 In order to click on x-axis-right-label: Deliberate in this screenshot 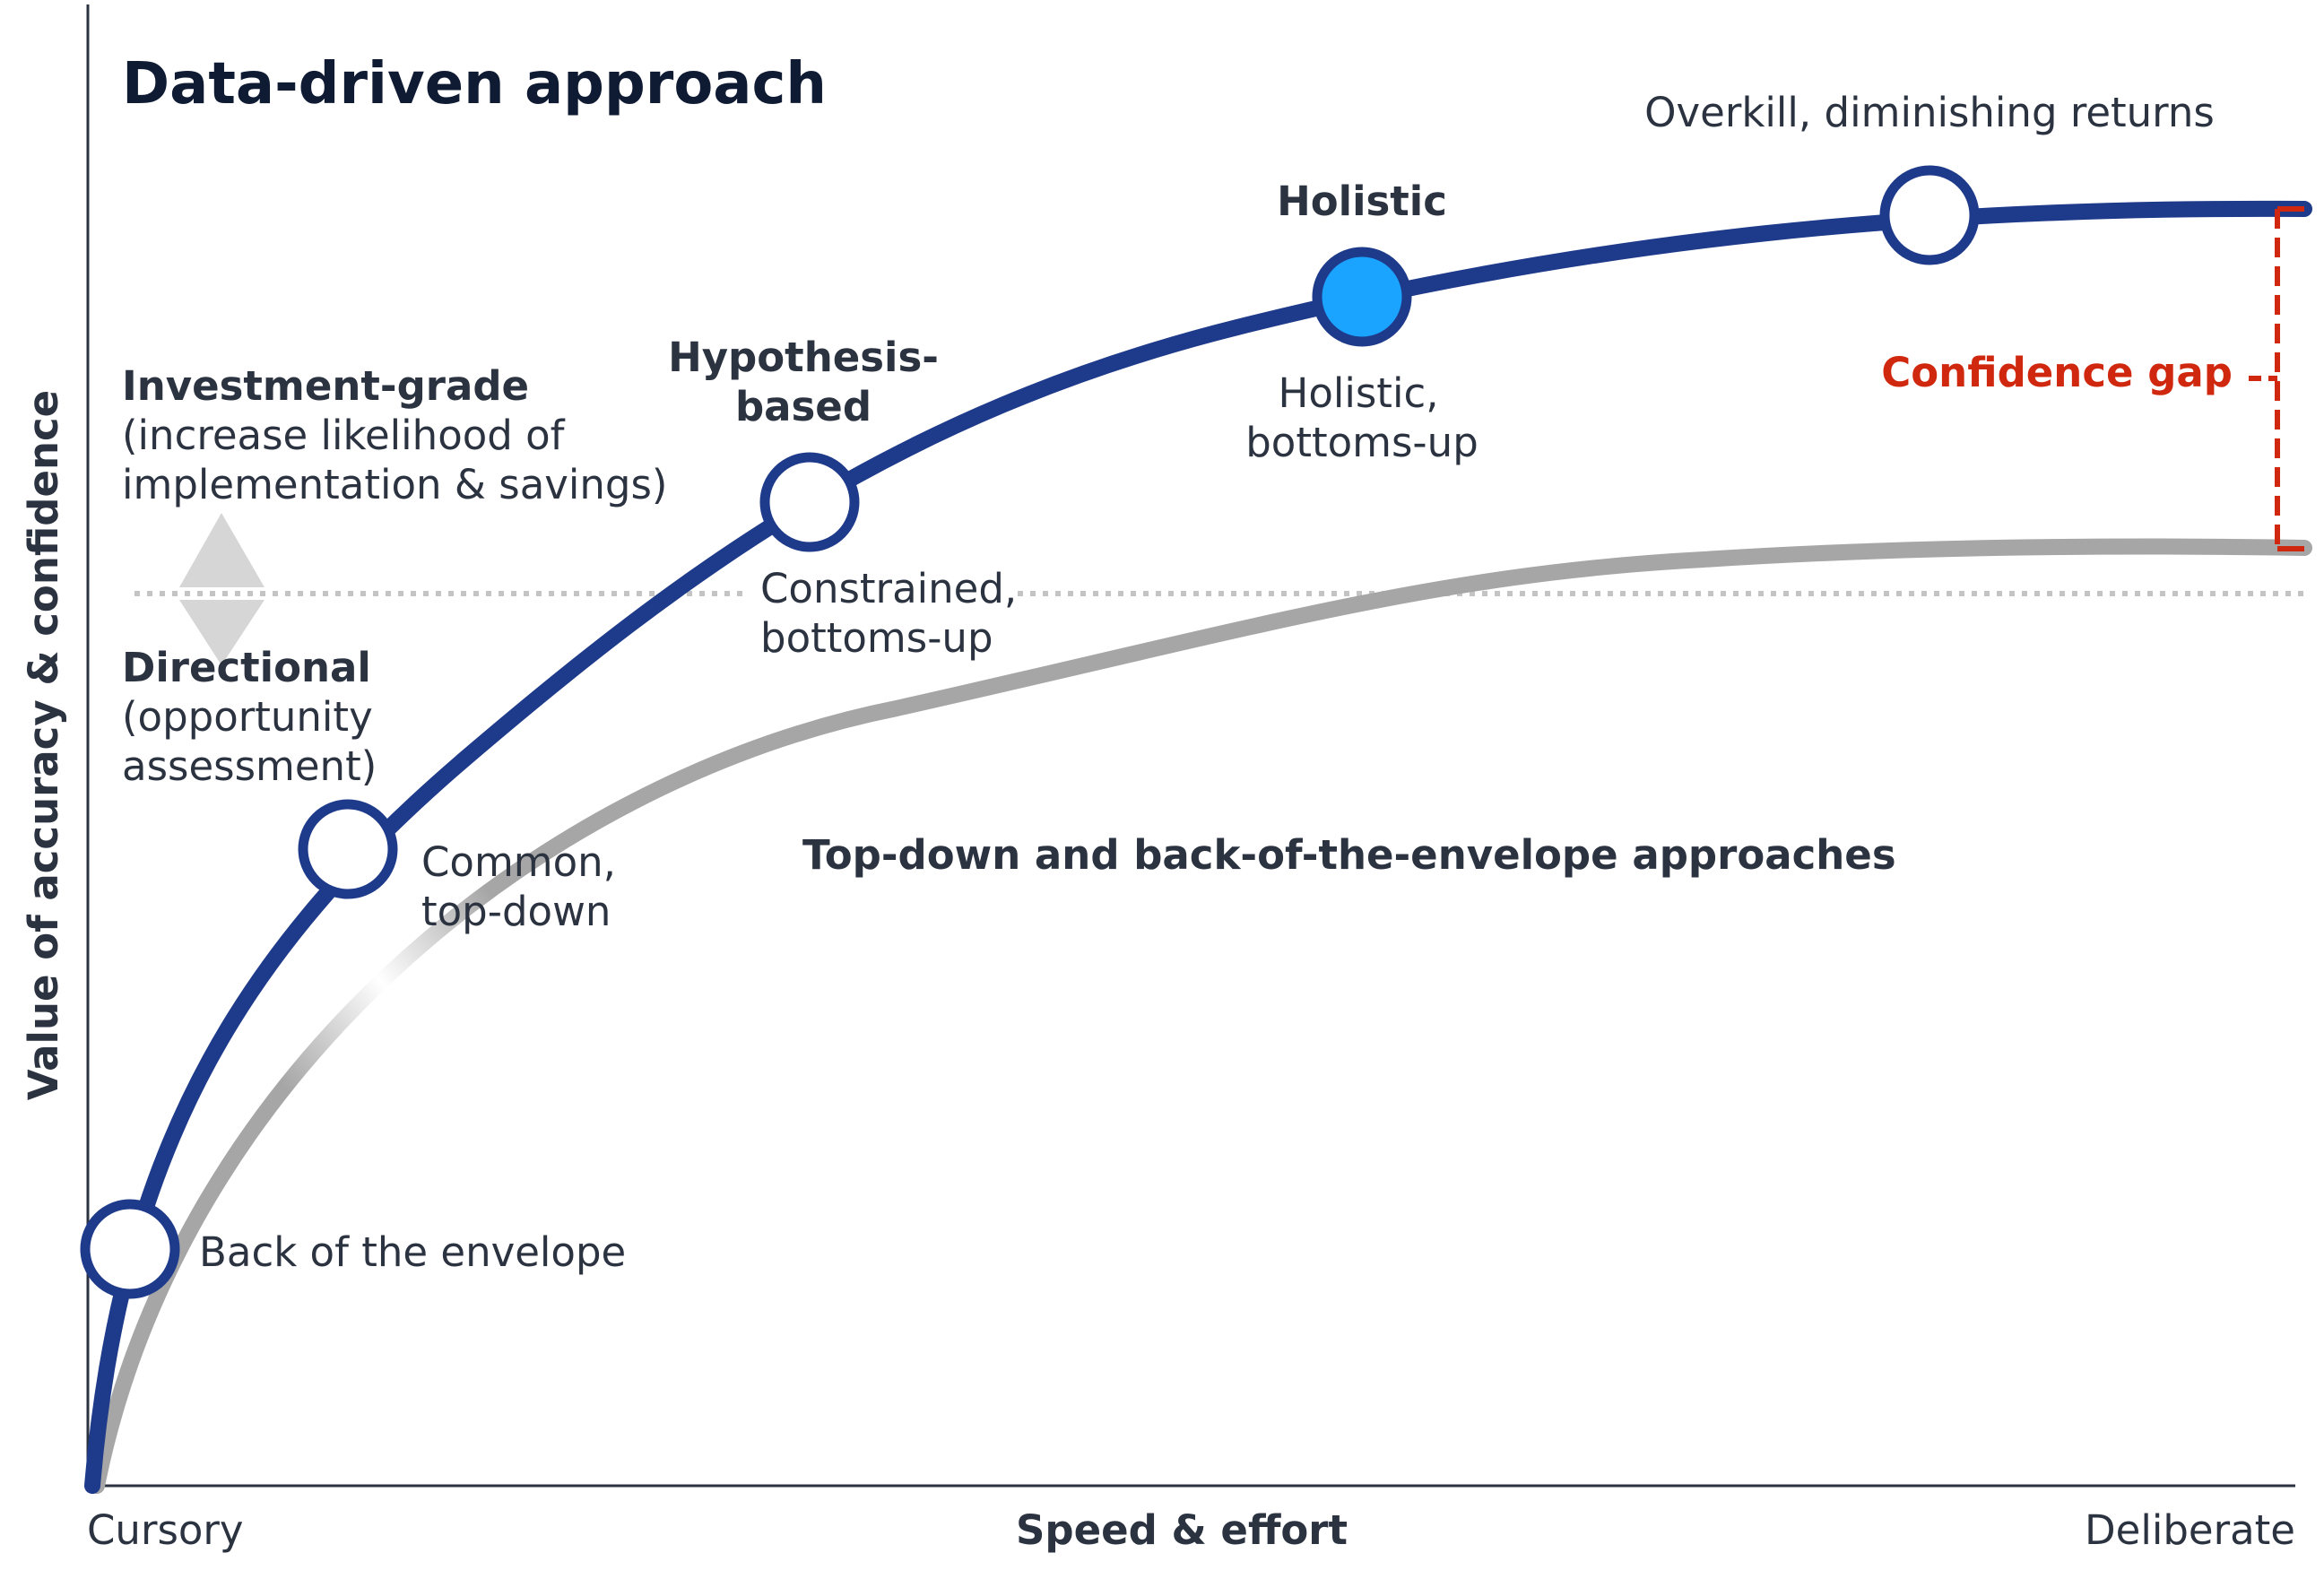, I will do `click(2190, 1530)`.